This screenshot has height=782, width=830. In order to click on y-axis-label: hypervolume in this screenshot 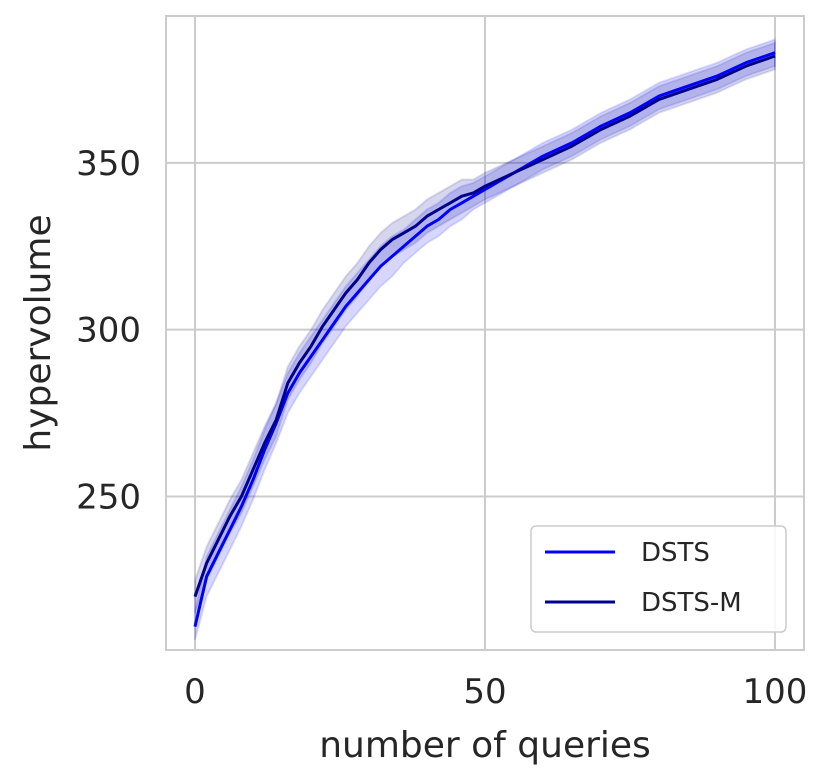, I will do `click(38, 332)`.